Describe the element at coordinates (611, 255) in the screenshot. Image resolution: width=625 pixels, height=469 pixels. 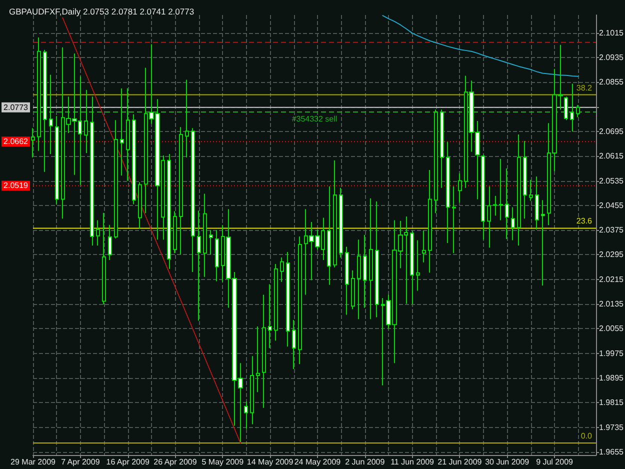
I see `y-tick-label: 2.0295` at that location.